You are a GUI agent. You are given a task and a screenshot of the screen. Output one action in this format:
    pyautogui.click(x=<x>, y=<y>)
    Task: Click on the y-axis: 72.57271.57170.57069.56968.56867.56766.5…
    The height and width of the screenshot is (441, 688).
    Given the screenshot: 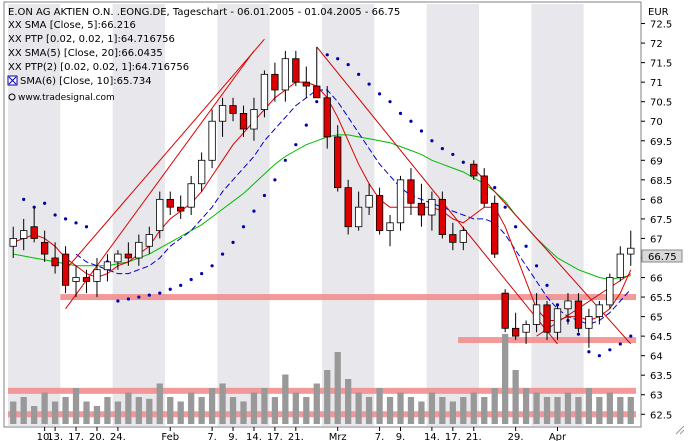 What is the action you would take?
    pyautogui.click(x=656, y=220)
    